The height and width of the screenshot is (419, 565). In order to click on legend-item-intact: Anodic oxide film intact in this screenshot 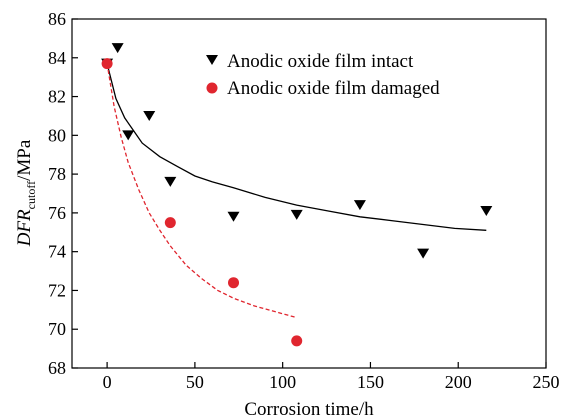, I will do `click(310, 61)`.